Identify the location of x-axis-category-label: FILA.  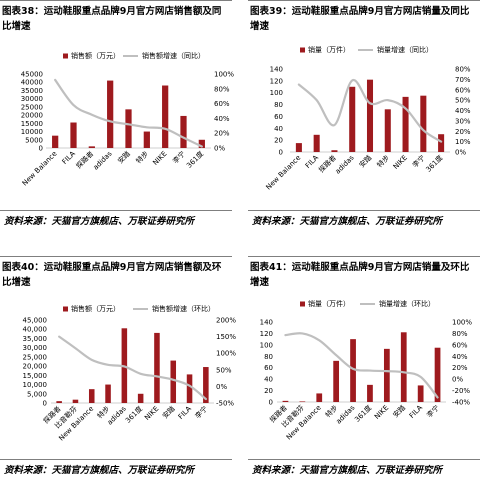
(416, 412).